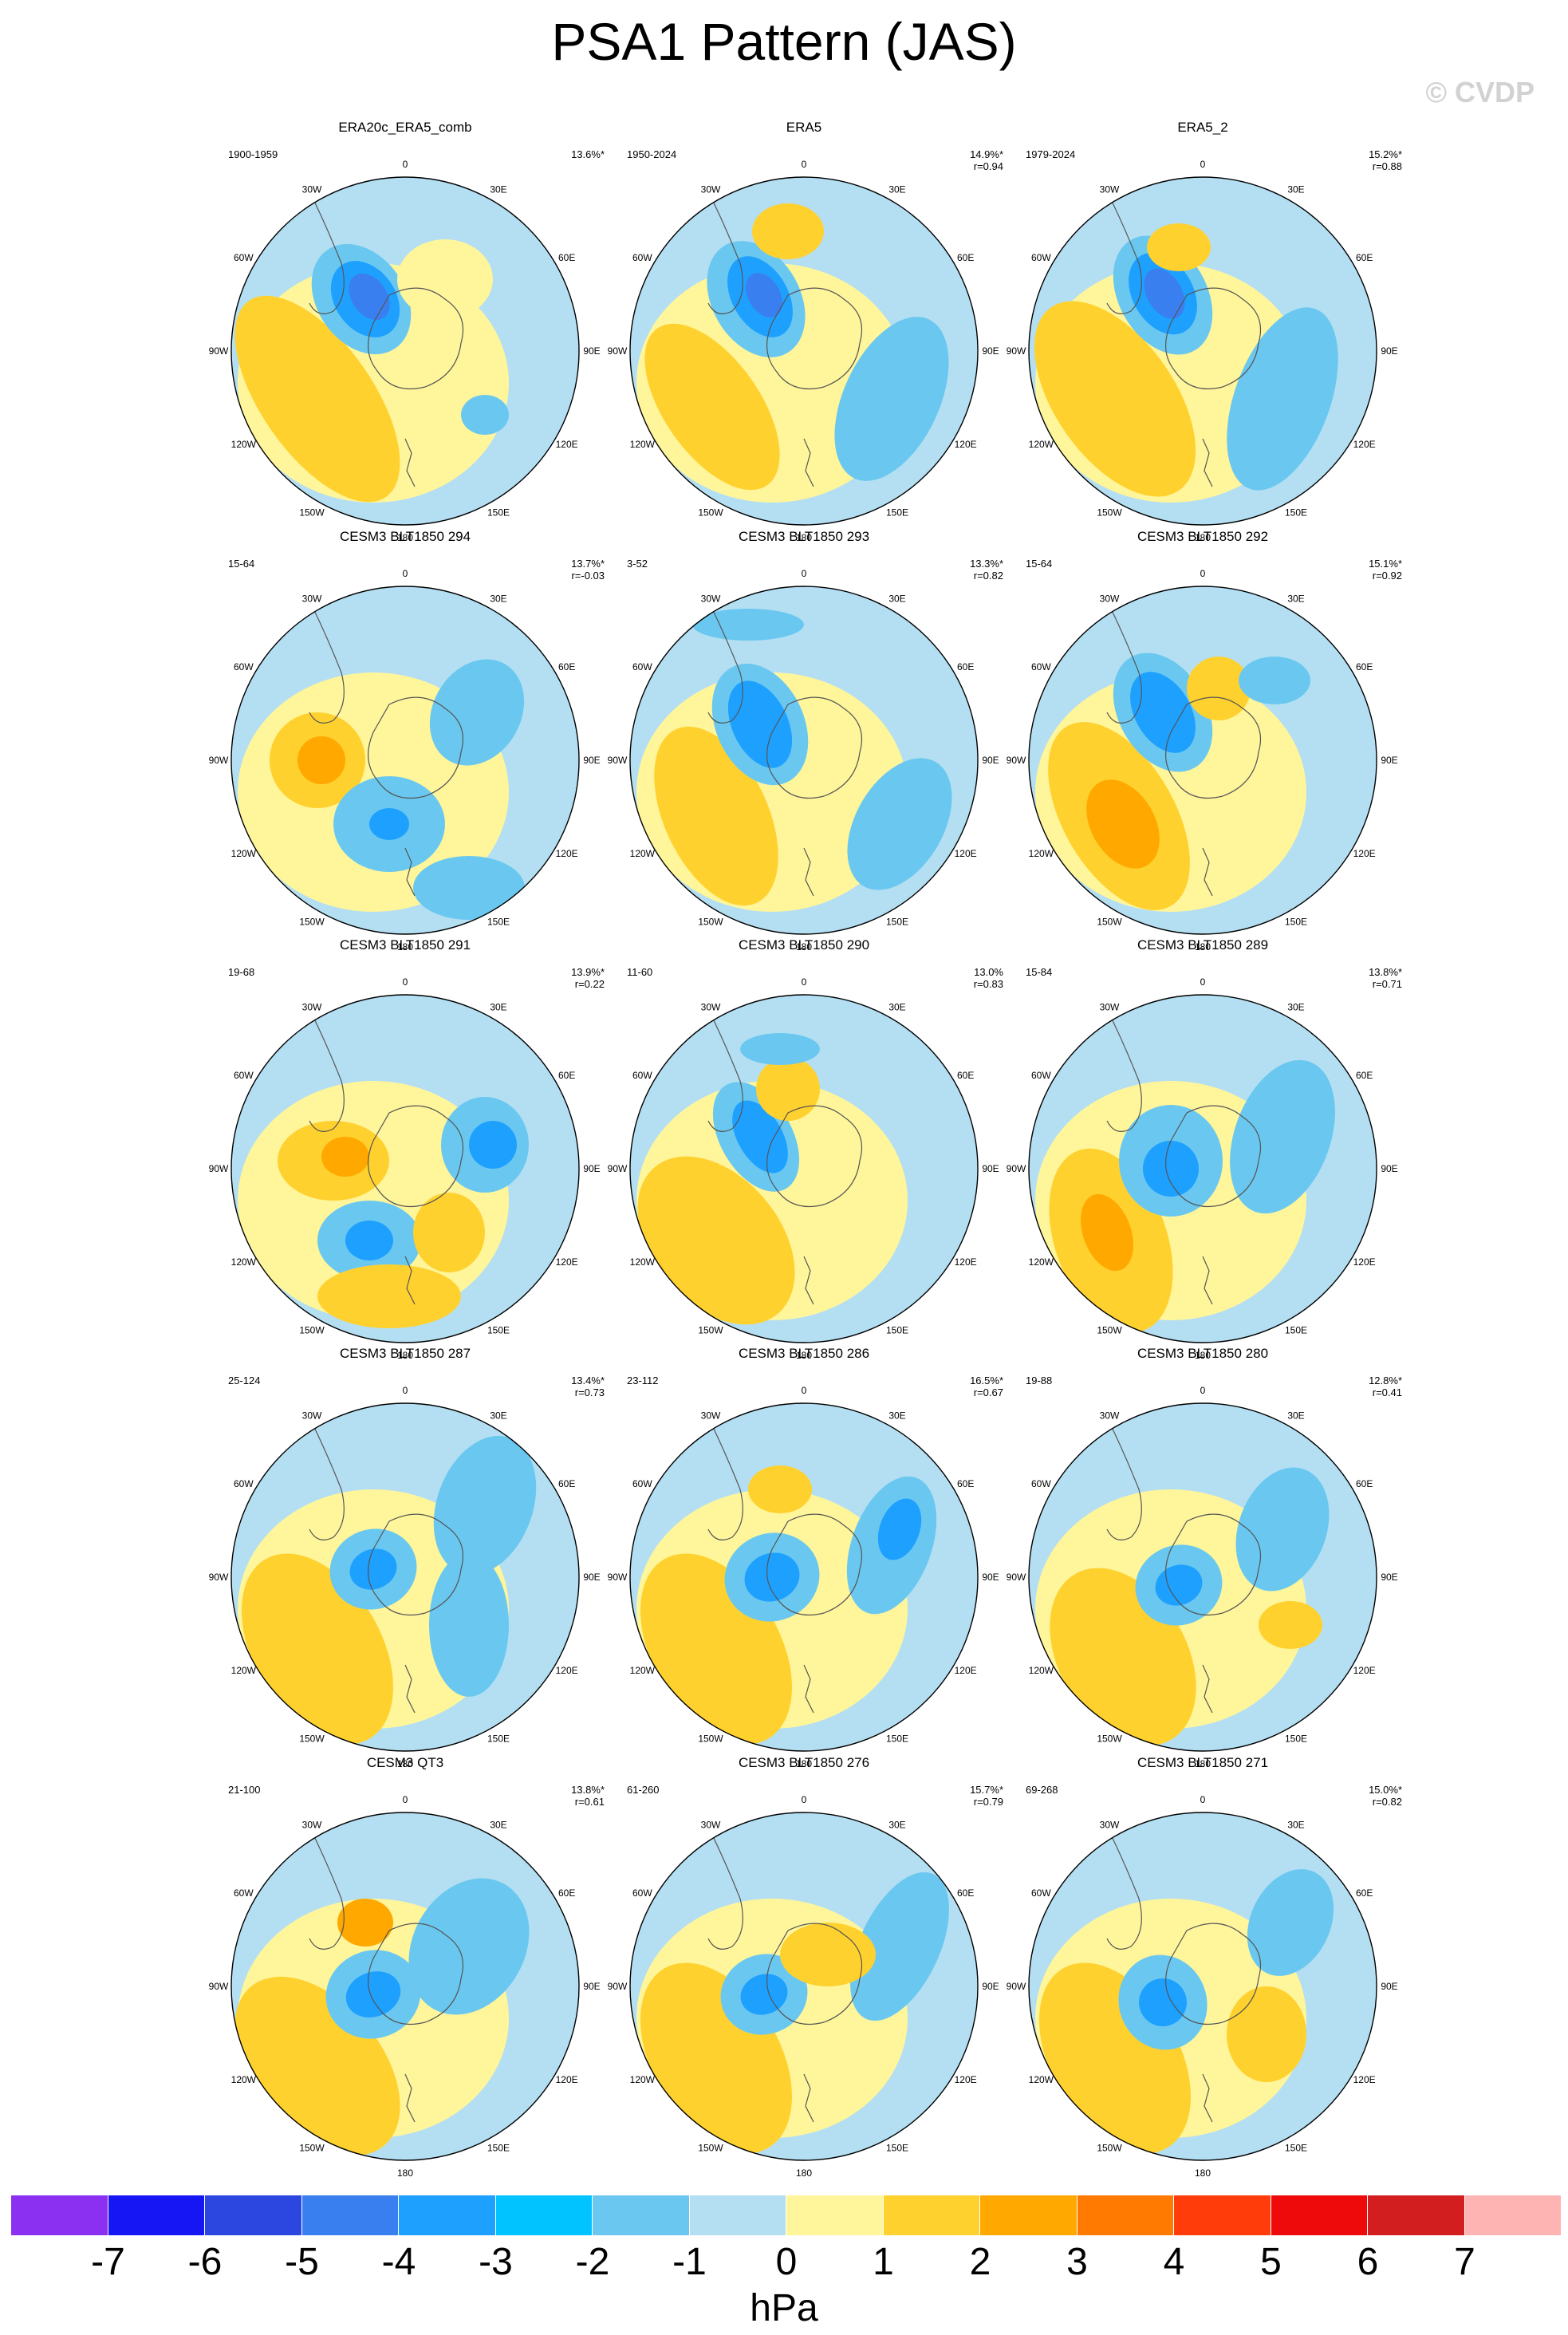 This screenshot has width=1568, height=2335. Describe the element at coordinates (588, 576) in the screenshot. I see `pattern-correlation: r=-0.03` at that location.